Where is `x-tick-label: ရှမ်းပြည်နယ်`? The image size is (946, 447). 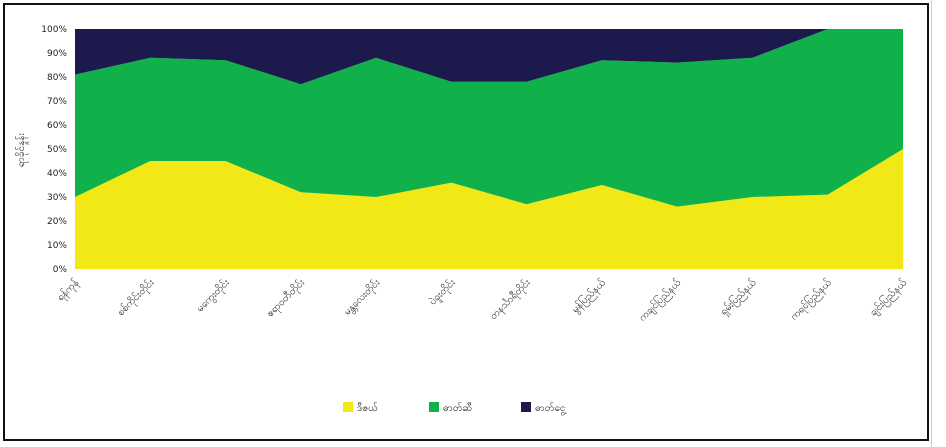
x-tick-label: ရှမ်းပြည်နယ် is located at coordinates (738, 297).